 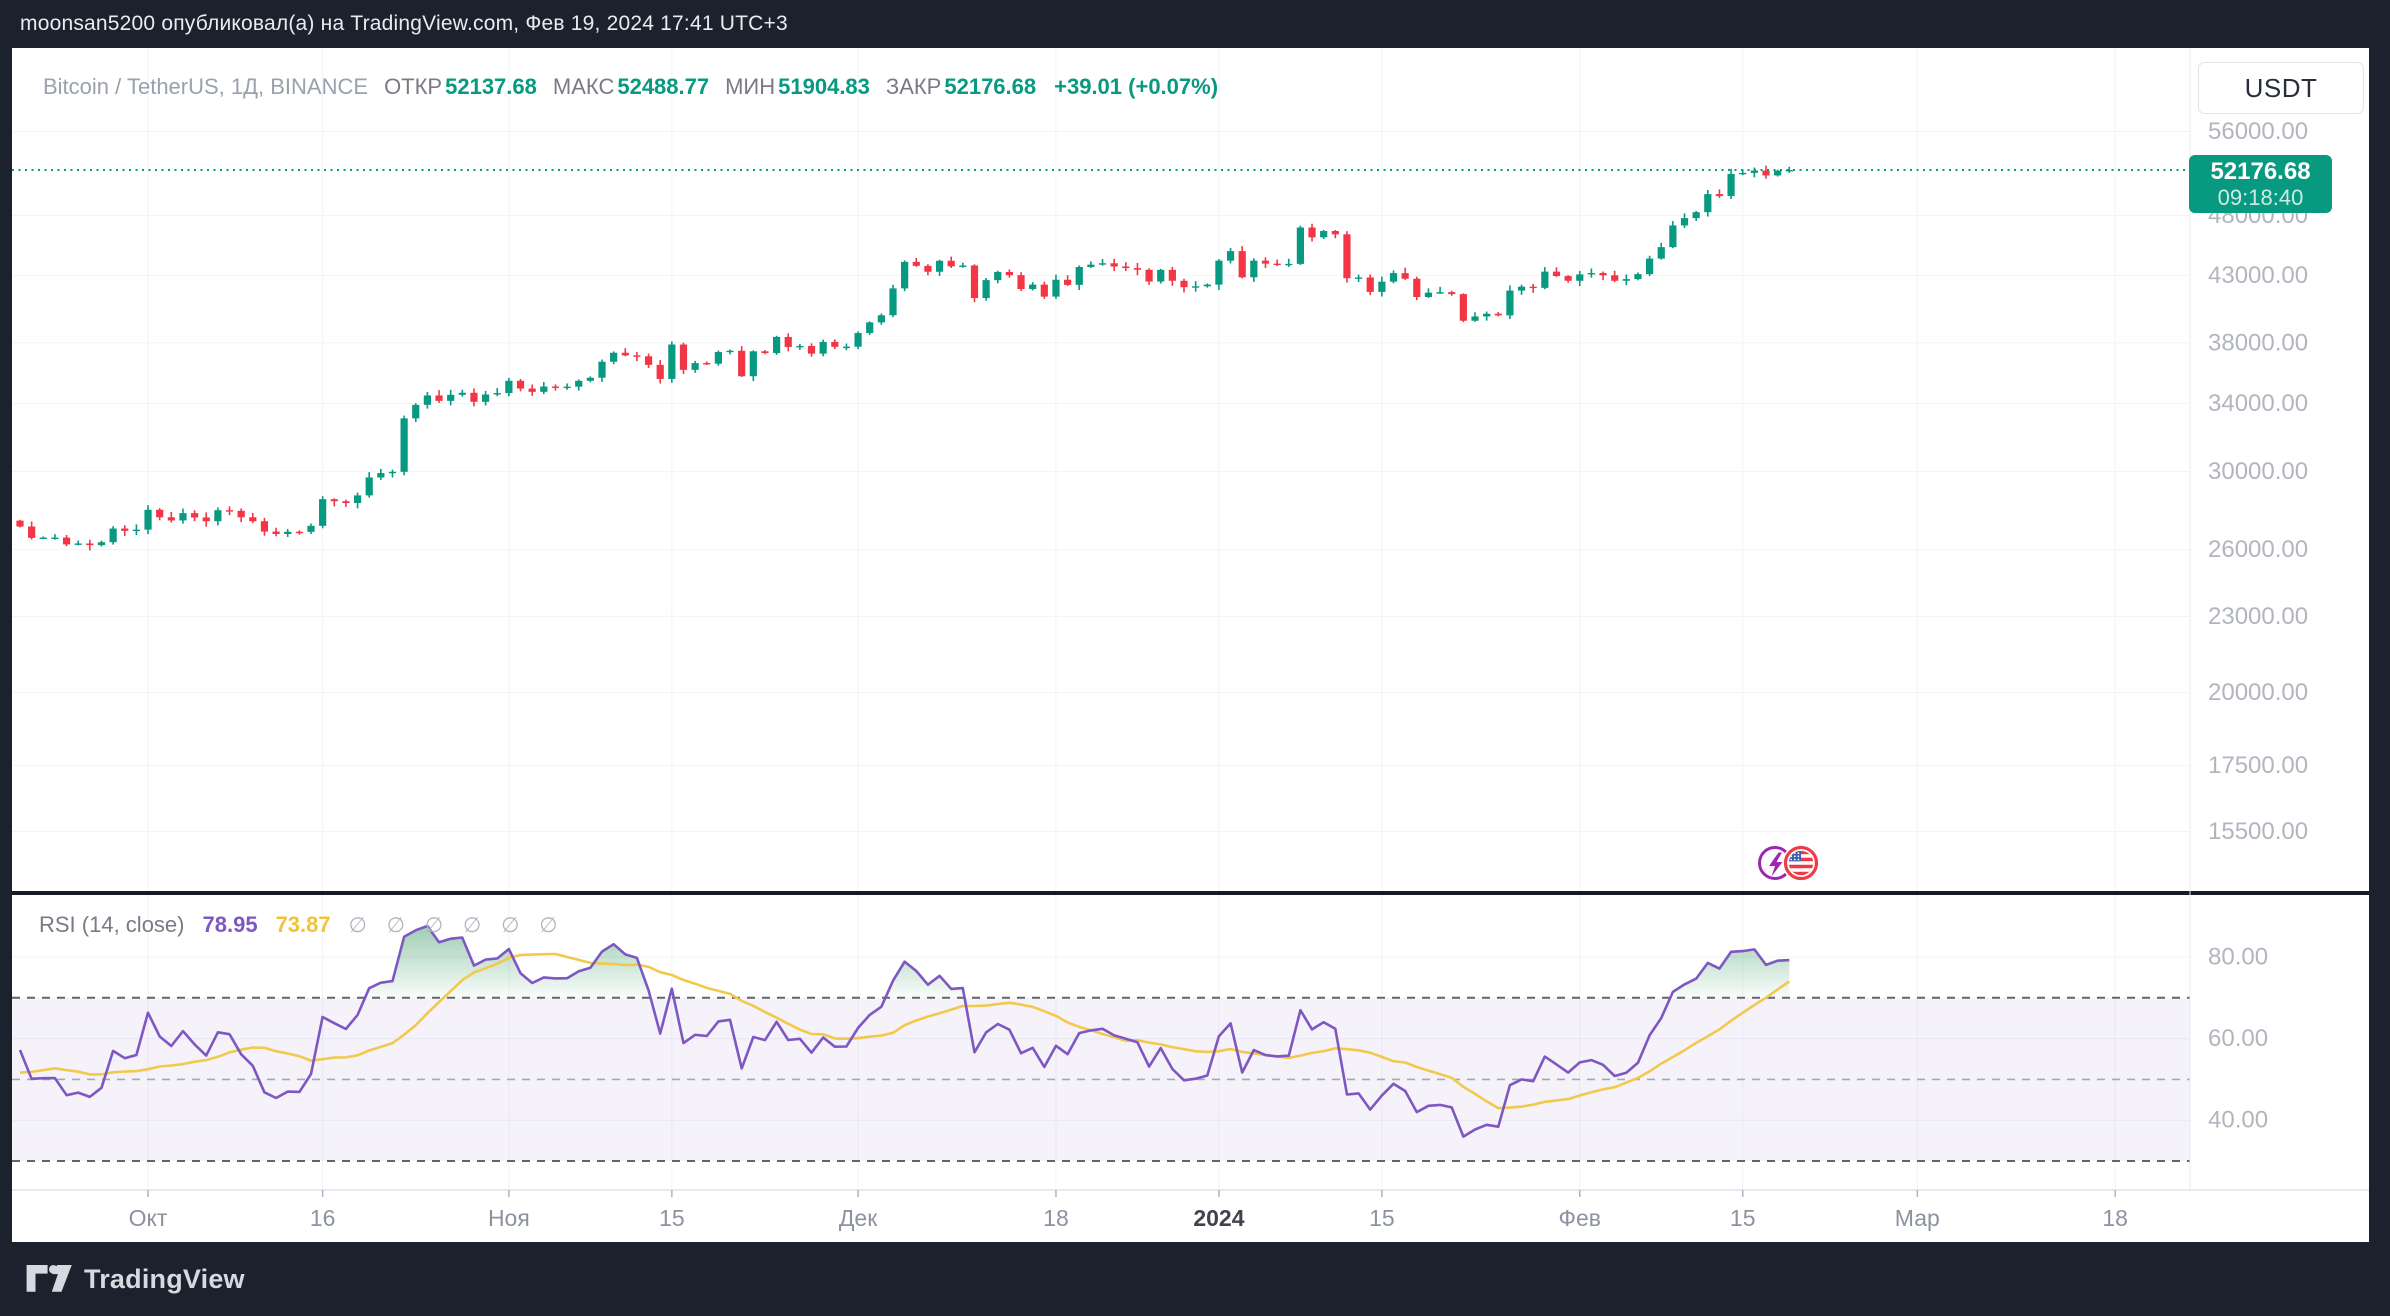 I want to click on rsi-plot, so click(x=904, y=1031).